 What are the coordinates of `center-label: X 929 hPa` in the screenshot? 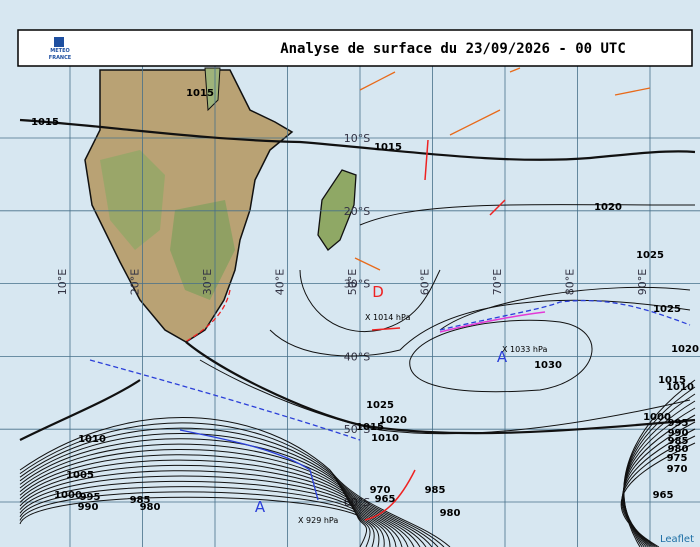 It's located at (318, 520).